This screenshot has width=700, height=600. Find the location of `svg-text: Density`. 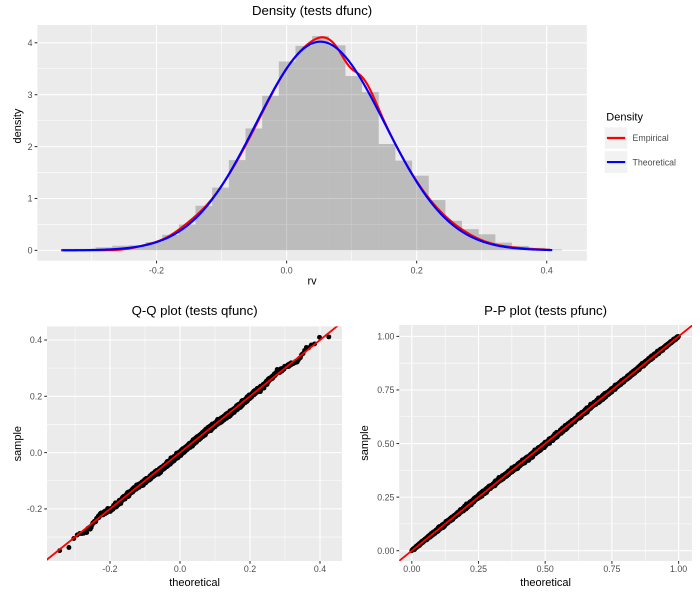

svg-text: Density is located at coordinates (624, 118).